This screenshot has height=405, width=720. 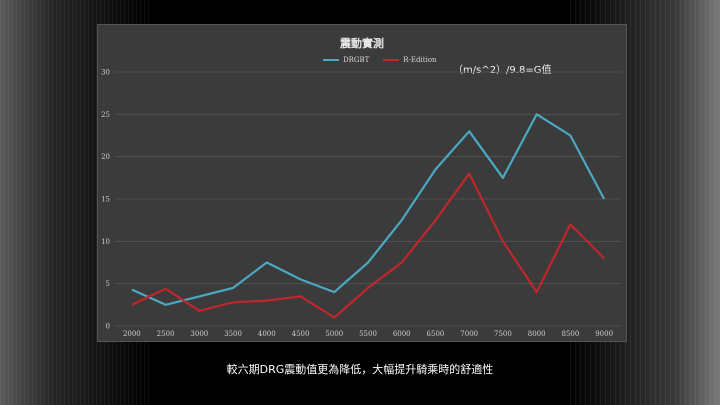 What do you see at coordinates (570, 334) in the screenshot?
I see `x-tick-label: 8500` at bounding box center [570, 334].